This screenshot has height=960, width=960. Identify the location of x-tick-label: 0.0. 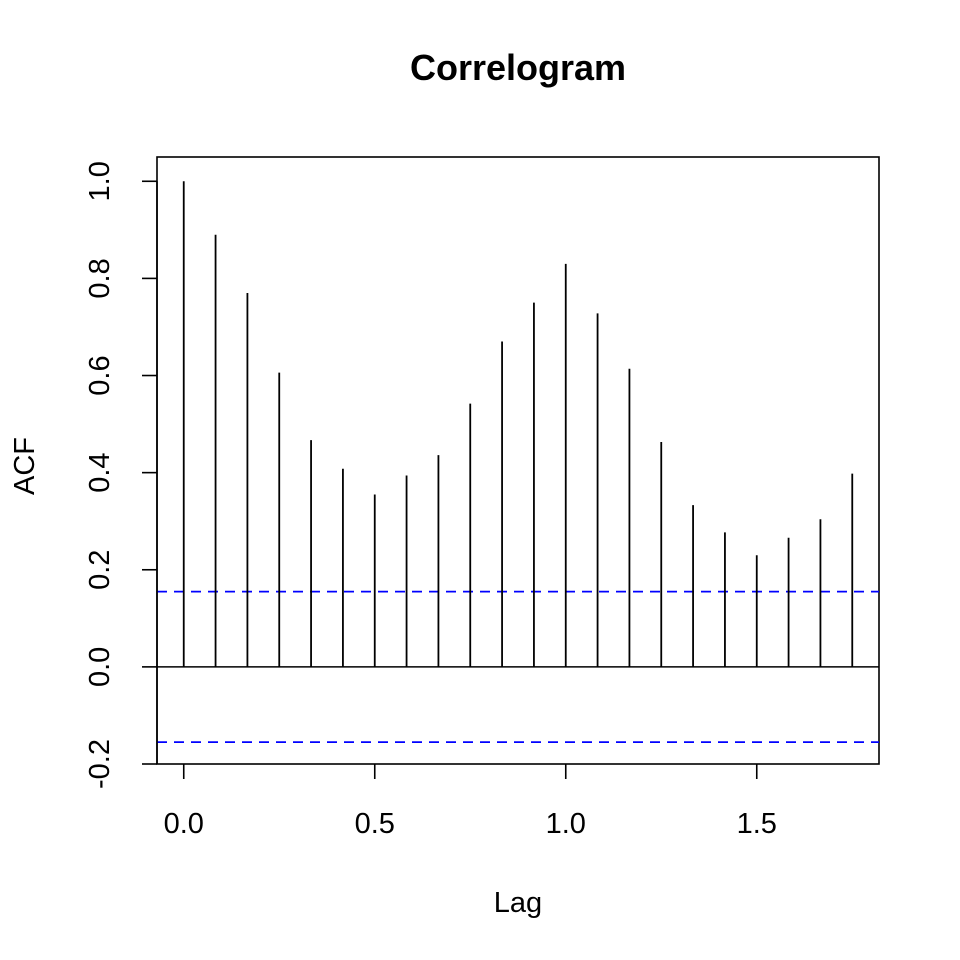
(184, 824).